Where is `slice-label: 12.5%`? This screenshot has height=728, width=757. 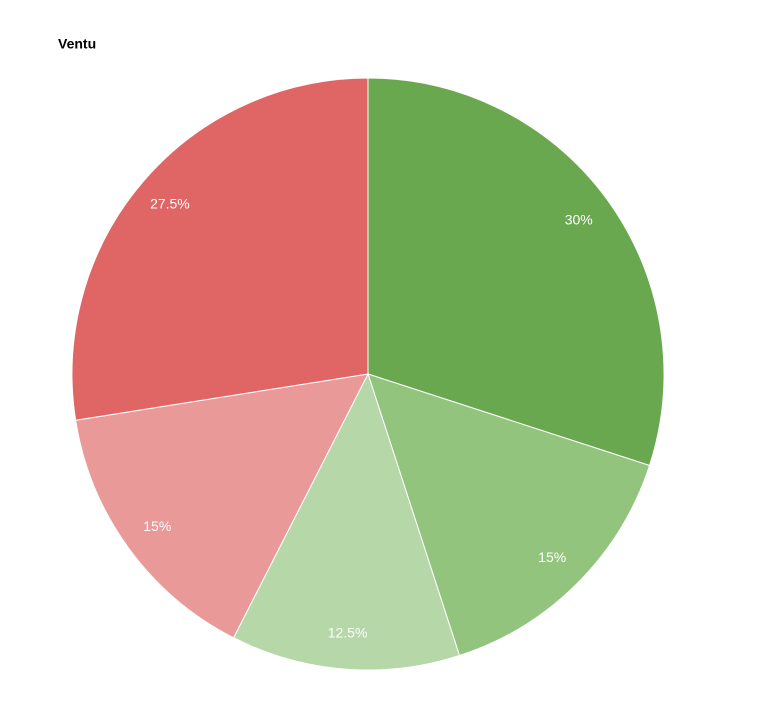 slice-label: 12.5% is located at coordinates (348, 632).